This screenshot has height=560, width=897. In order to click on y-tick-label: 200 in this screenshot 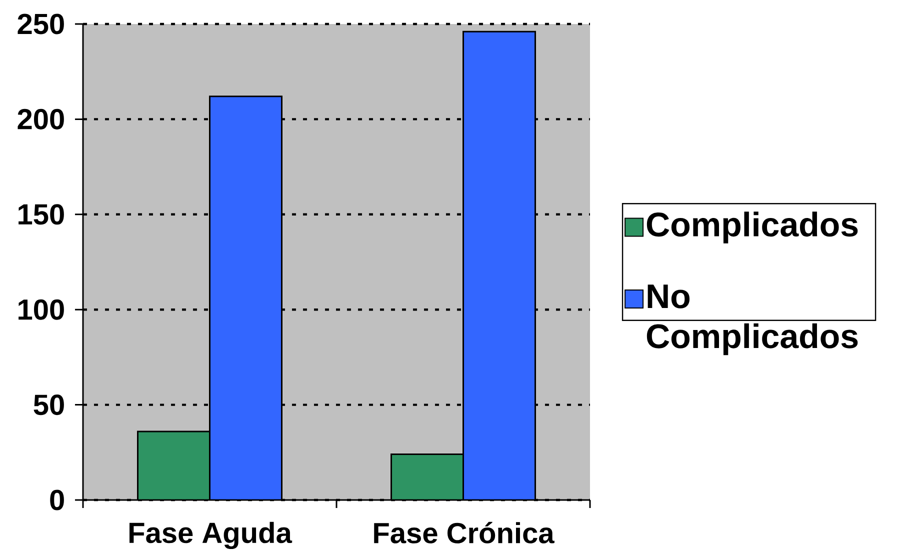, I will do `click(41, 119)`.